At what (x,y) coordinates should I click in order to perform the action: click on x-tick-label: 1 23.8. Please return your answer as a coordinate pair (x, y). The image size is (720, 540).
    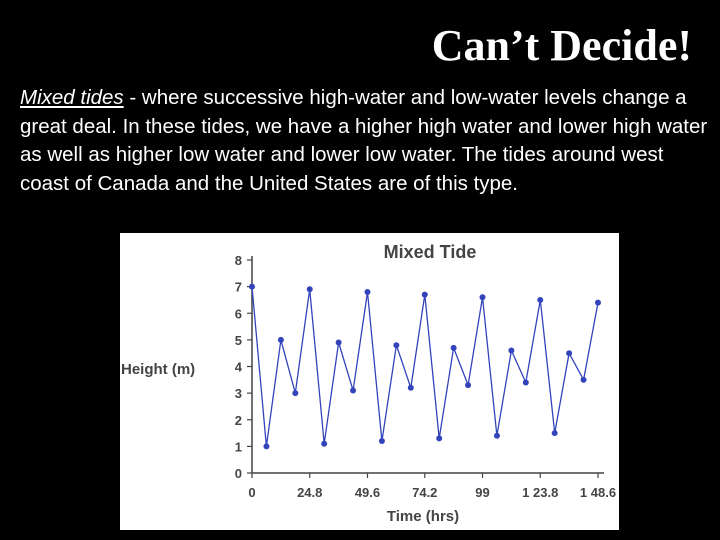
    Looking at the image, I should click on (540, 492).